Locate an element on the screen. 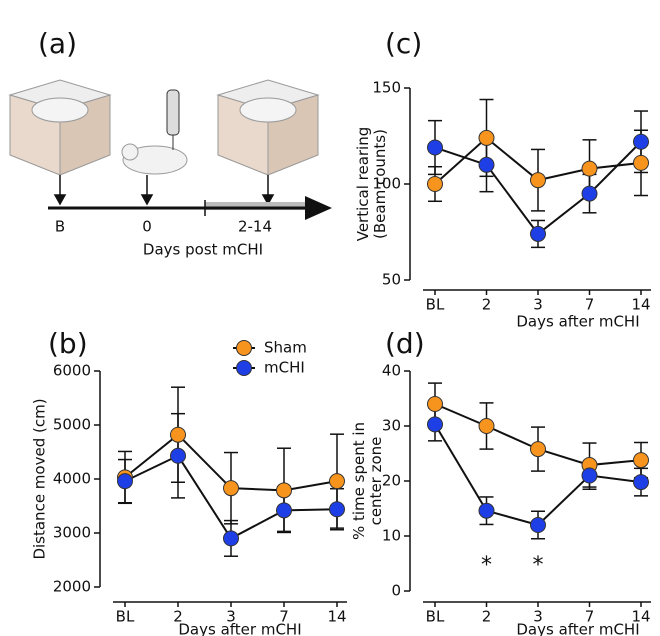 The width and height of the screenshot is (660, 636). y-tick-label: 5000 is located at coordinates (72, 425).